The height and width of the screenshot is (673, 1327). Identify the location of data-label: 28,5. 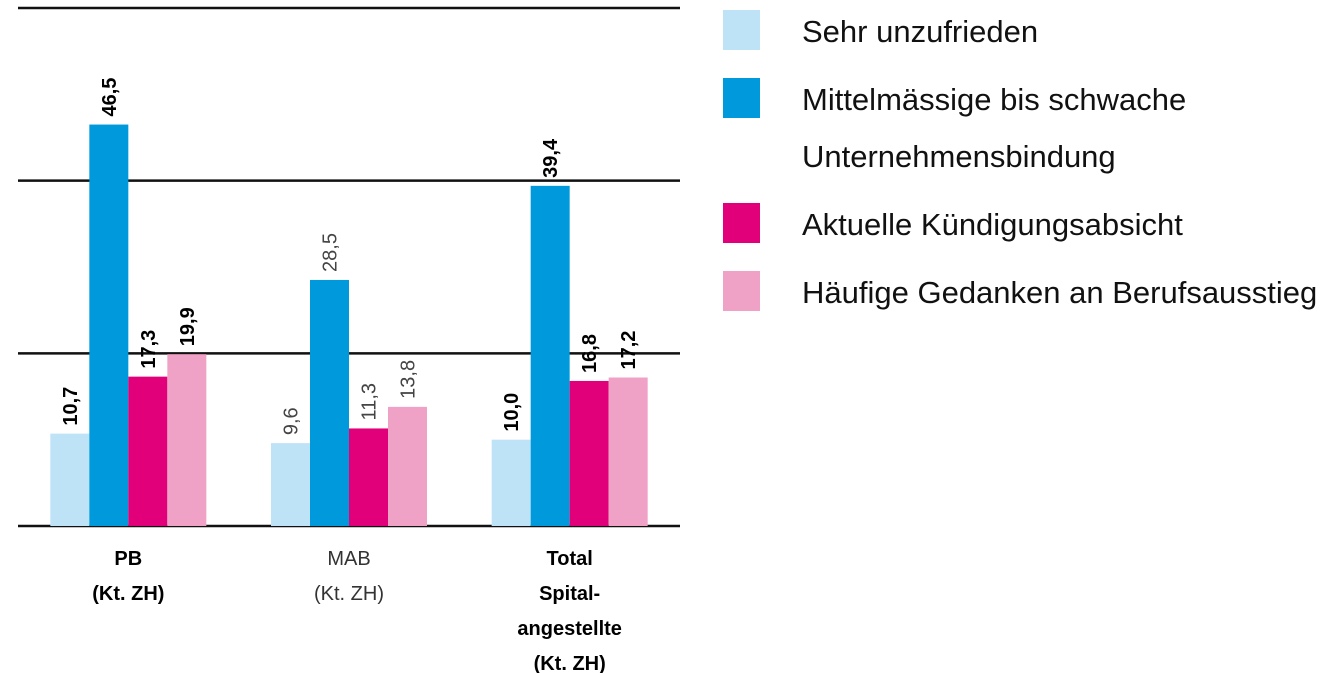
(331, 252).